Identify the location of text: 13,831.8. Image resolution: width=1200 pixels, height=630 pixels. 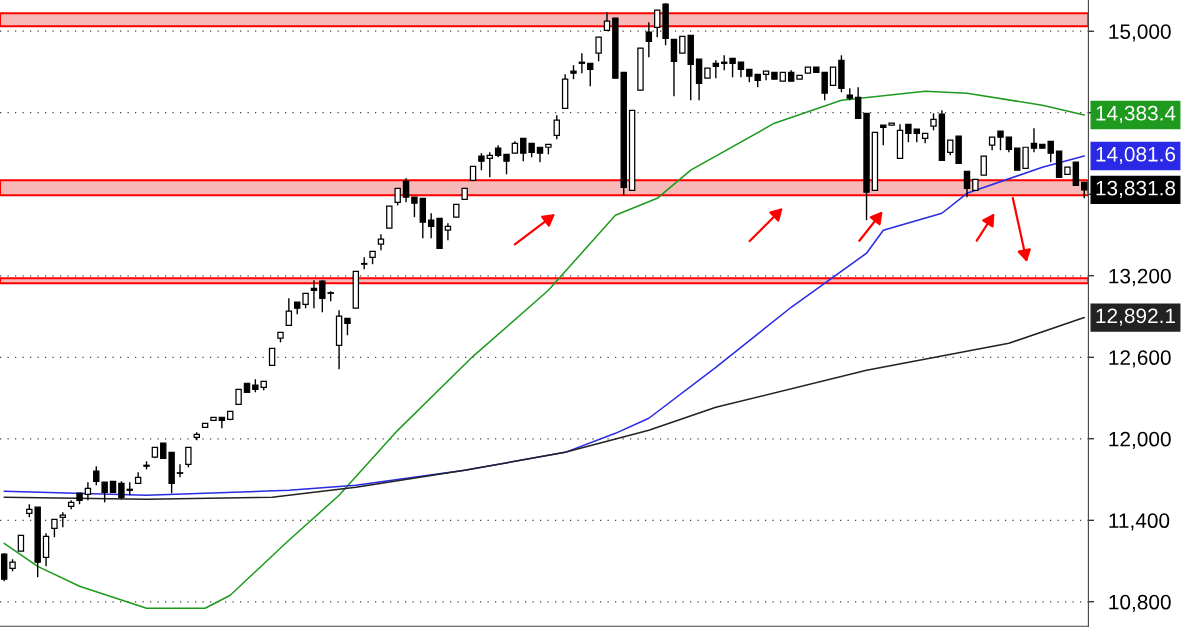
(1136, 189).